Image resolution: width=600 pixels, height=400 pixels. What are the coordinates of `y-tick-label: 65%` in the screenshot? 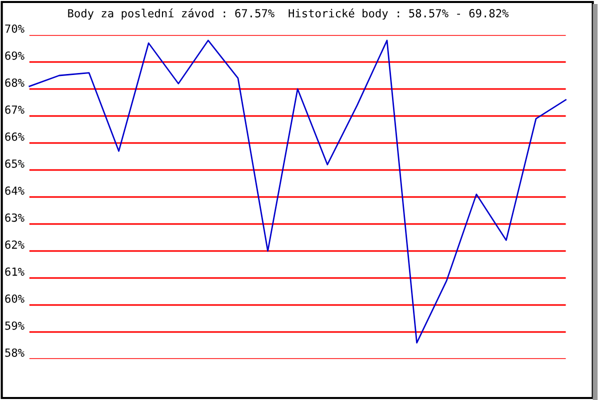 It's located at (14, 163).